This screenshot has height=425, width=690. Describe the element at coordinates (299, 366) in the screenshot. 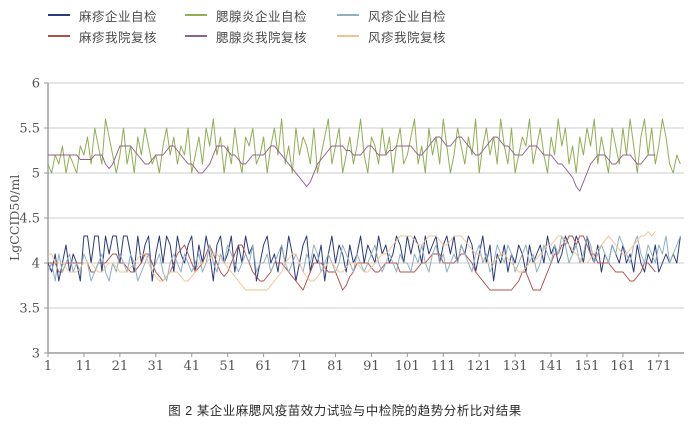

I see `x-tick-label: 71` at that location.